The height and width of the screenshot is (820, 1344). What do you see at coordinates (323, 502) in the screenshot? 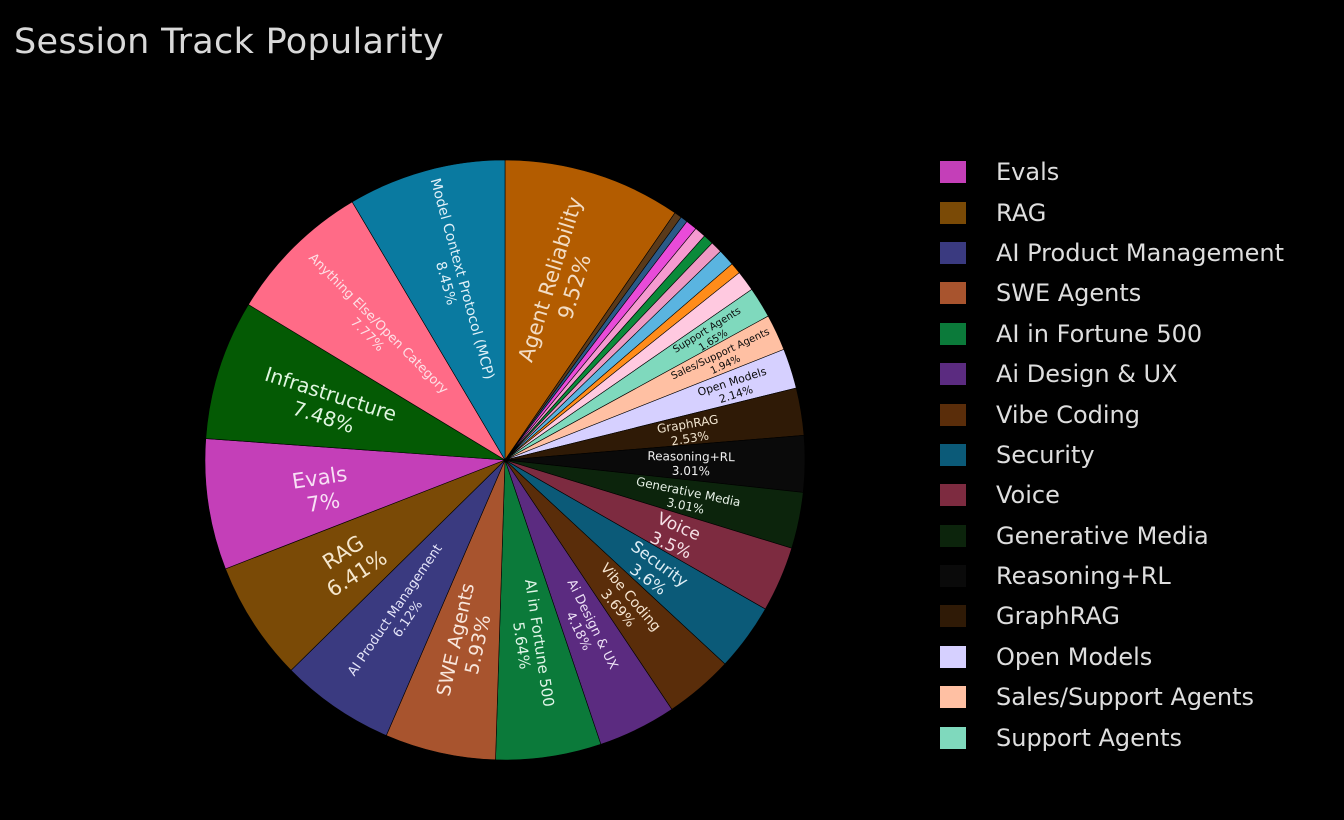
I see `slice-label-value: 7%` at bounding box center [323, 502].